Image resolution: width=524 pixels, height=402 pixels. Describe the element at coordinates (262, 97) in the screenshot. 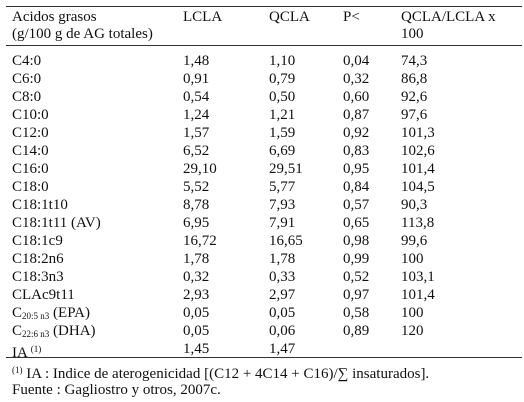

I see `table-row: C8:0 0,54 0,50 0,60 92,6` at that location.